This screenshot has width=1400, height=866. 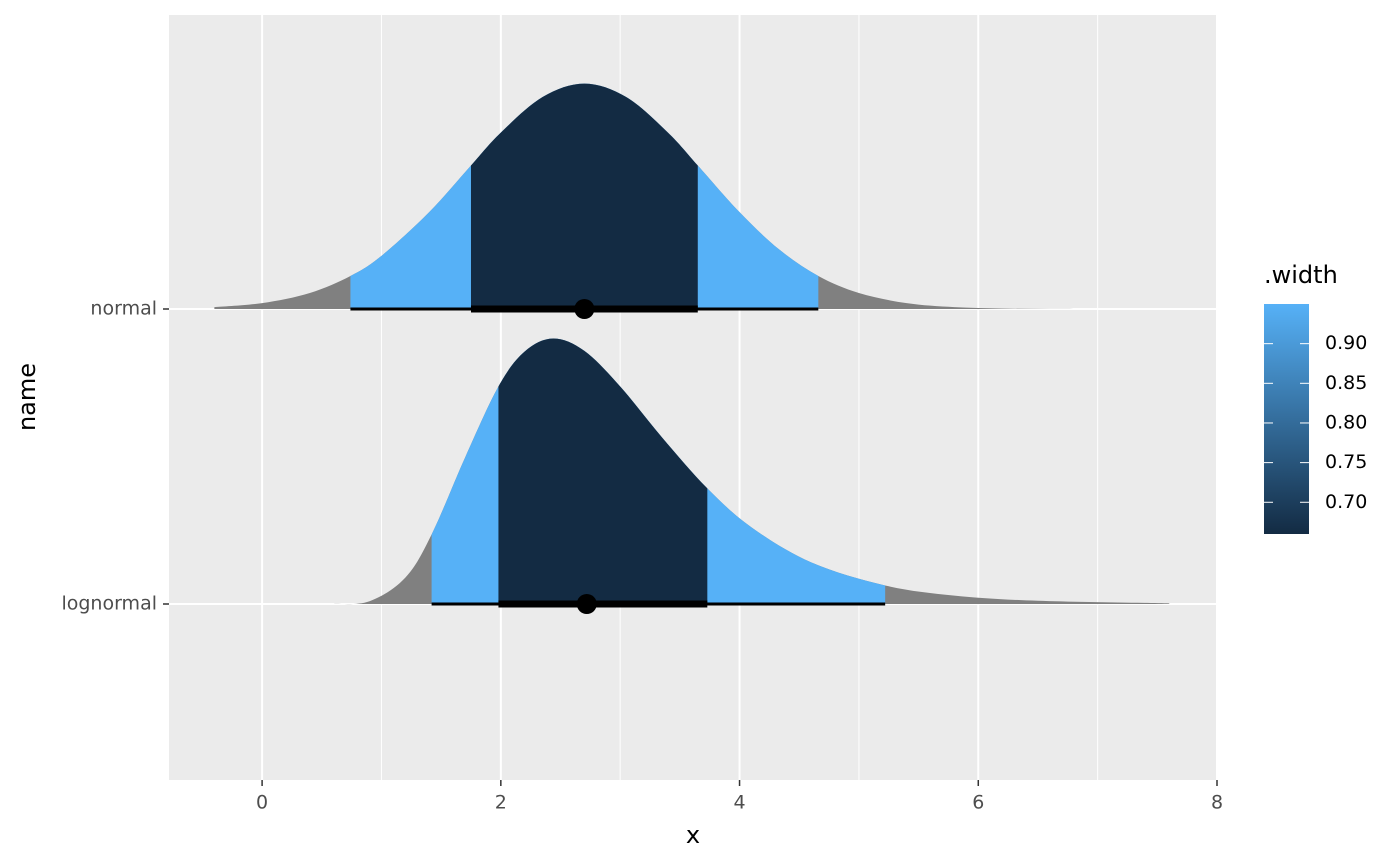 I want to click on y-axis-title: name, so click(x=27, y=397).